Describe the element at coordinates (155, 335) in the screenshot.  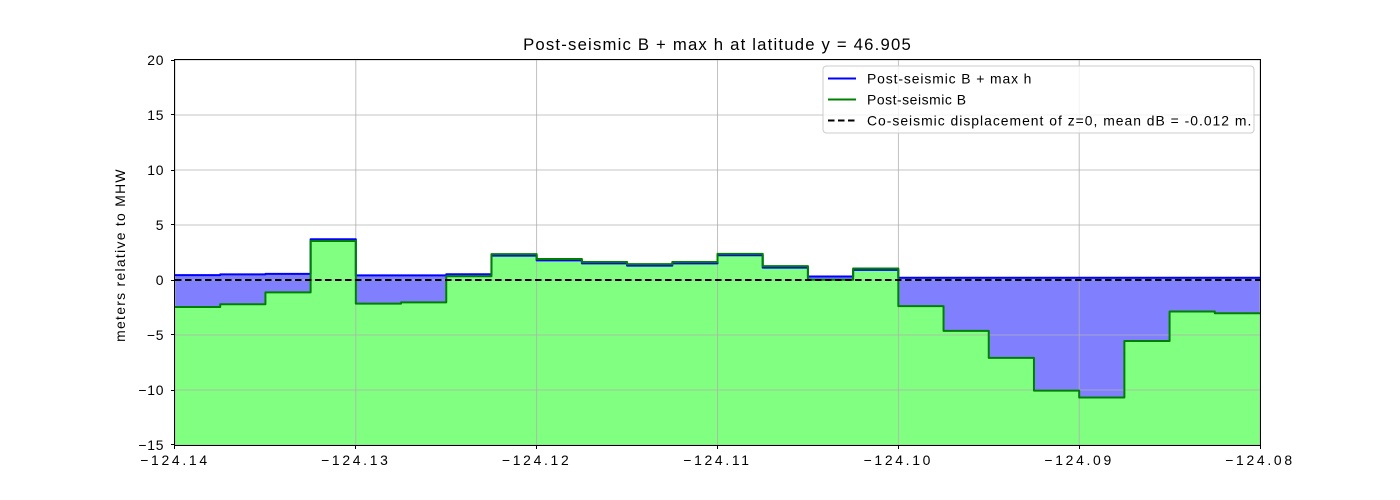
I see `svg-text: −5` at that location.